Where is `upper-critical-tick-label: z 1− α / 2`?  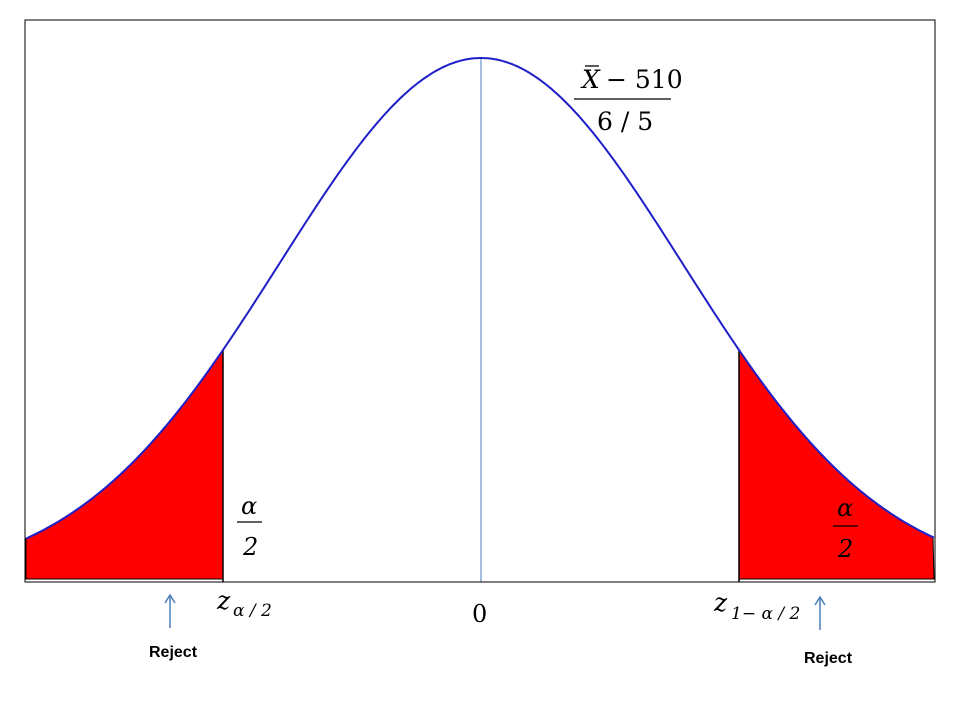
upper-critical-tick-label: z 1− α / 2 is located at coordinates (756, 606).